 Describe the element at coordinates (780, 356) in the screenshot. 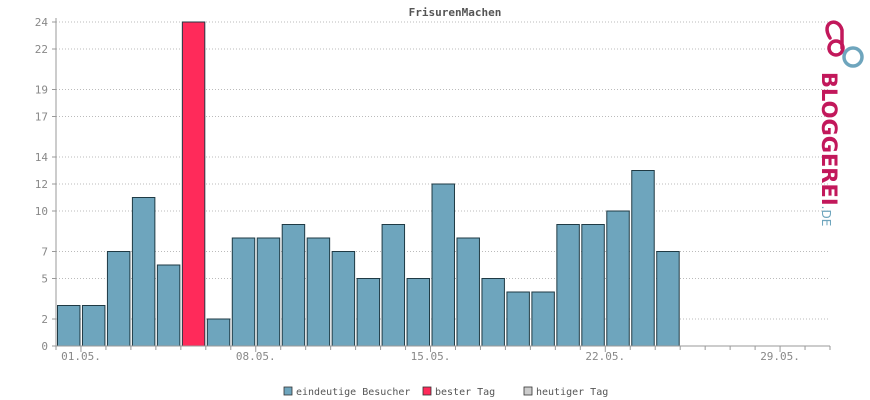

I see `x-tick-label: 29.05.` at that location.